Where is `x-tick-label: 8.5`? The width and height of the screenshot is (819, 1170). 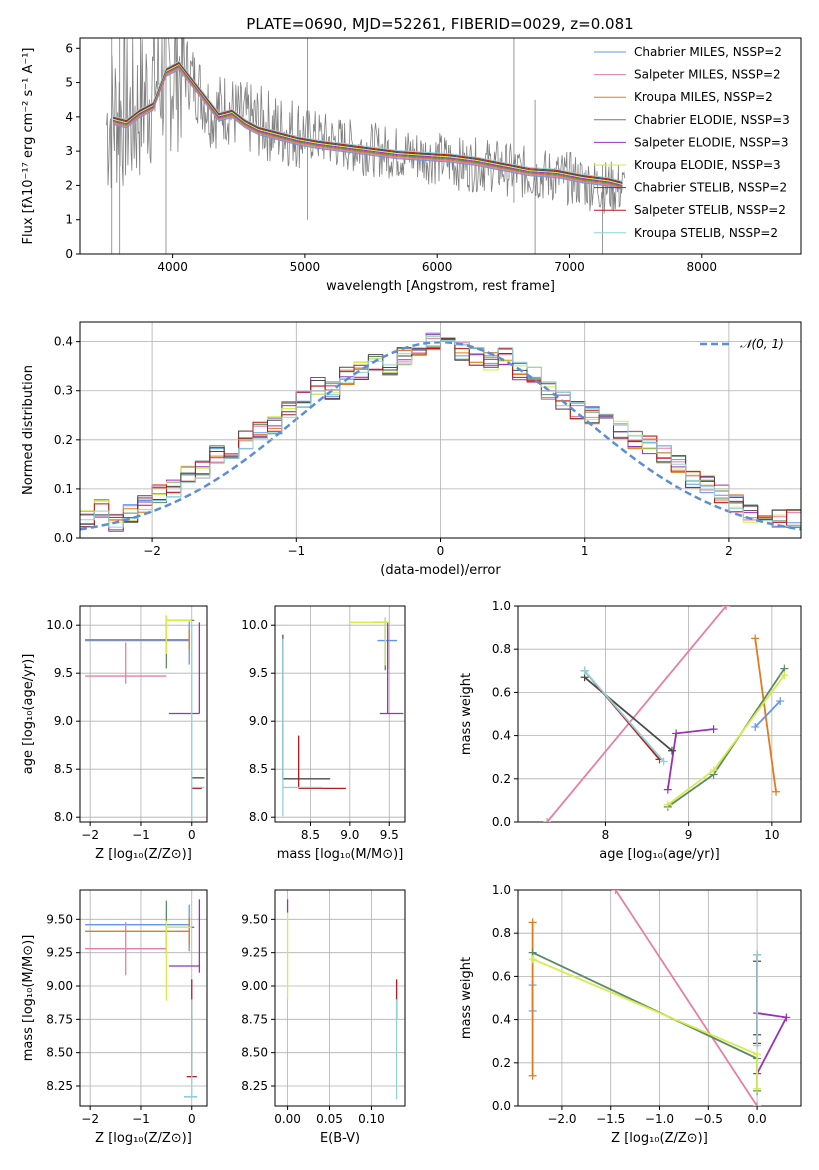
x-tick-label: 8.5 is located at coordinates (310, 835).